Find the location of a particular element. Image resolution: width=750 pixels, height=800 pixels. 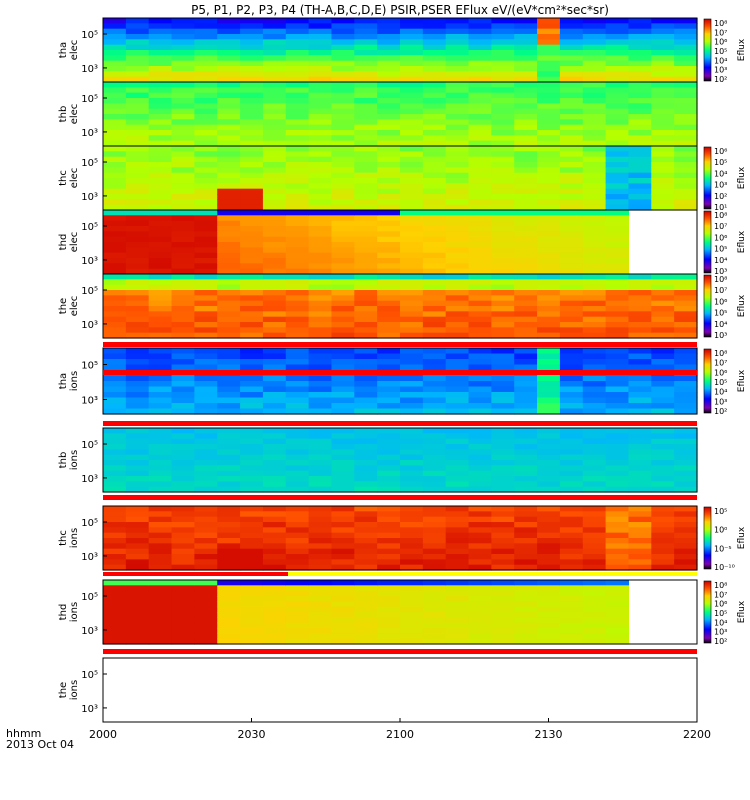

panel-label-species: elec is located at coordinates (74, 242).